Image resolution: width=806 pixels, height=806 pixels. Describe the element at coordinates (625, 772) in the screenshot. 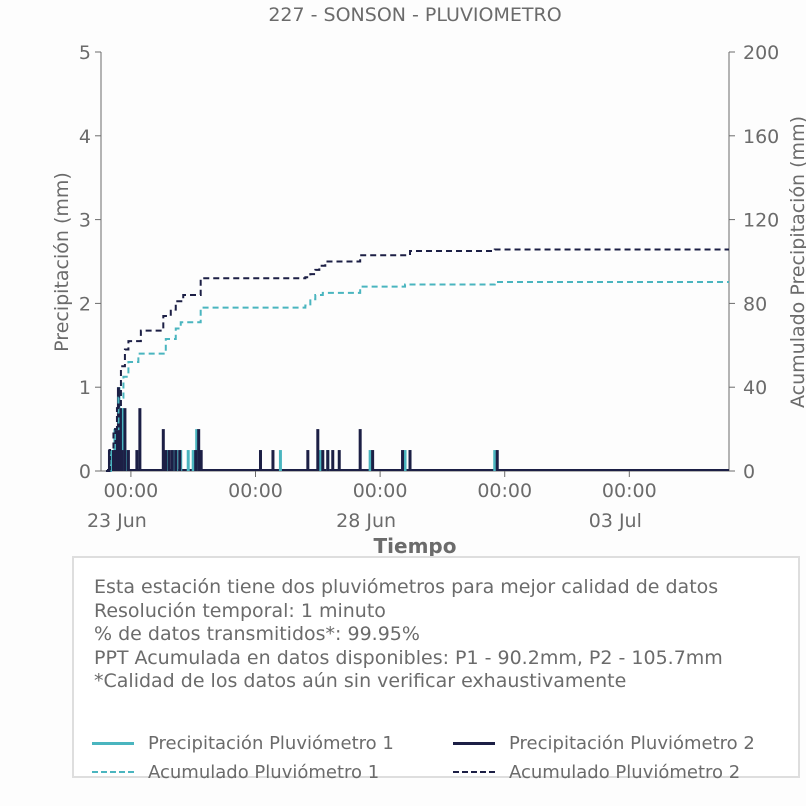

I see `legend-label: Acumulado Pluviómetro 2` at that location.